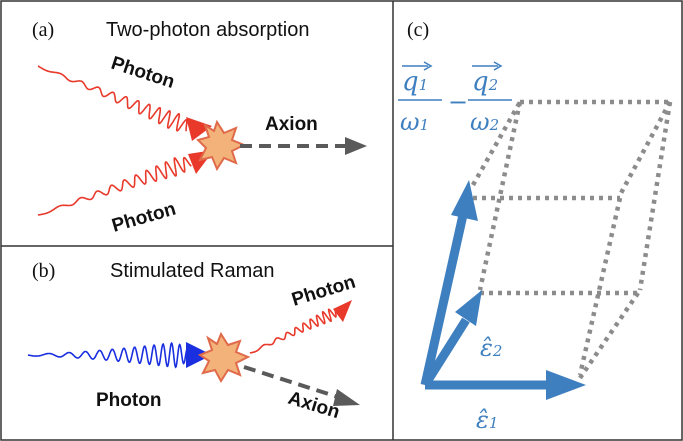  I want to click on vector-tall, so click(444, 300).